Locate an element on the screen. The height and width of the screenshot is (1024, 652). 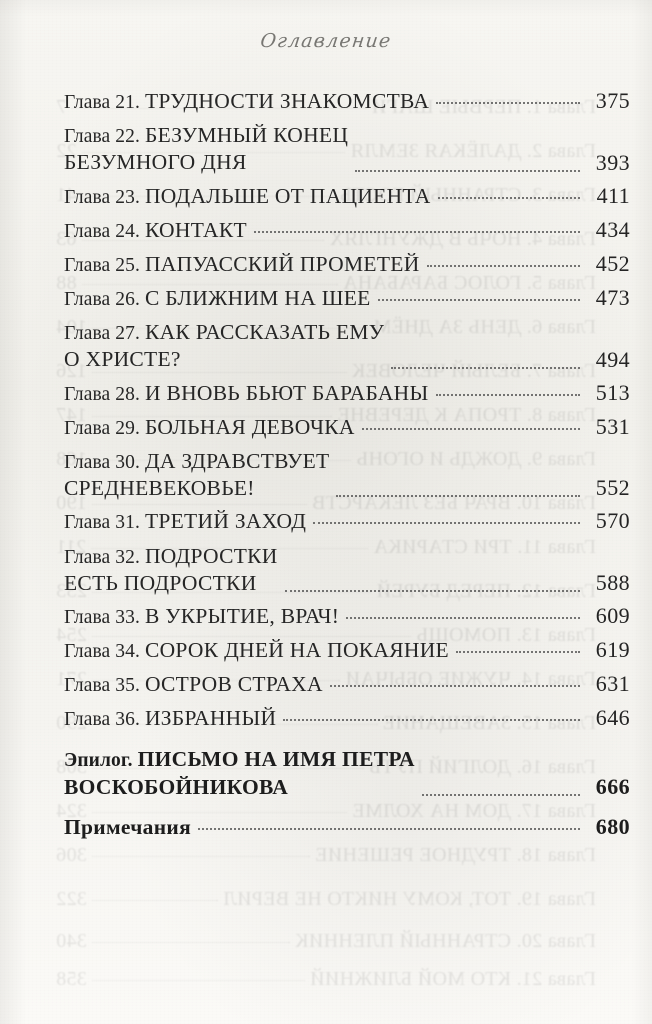
toc-entry-chapter-name: КАК РАССКАЗАТЬ ЕМУ О ХРИСТЕ? is located at coordinates (224, 346).